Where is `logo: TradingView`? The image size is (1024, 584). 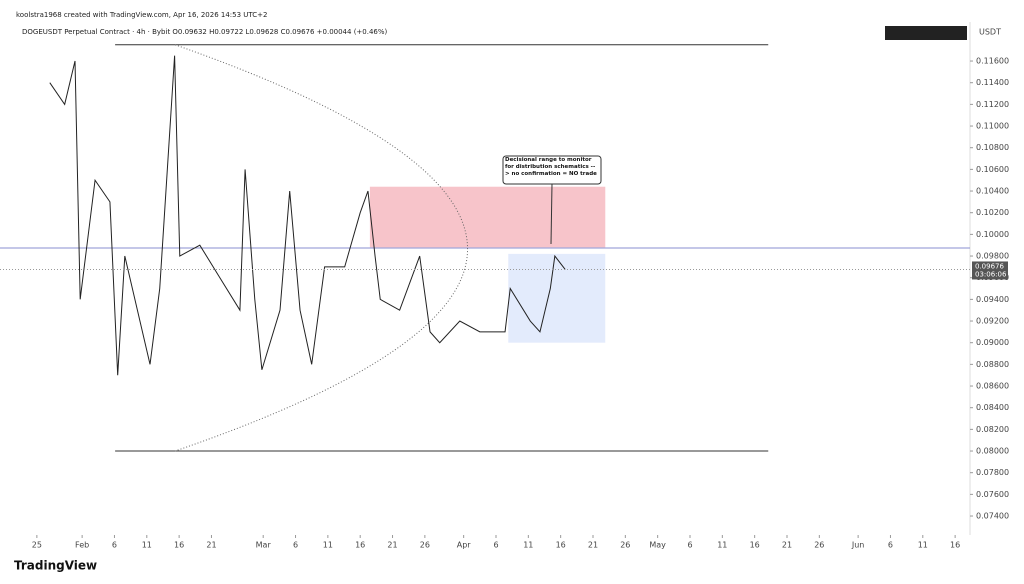
logo: TradingView is located at coordinates (55, 566).